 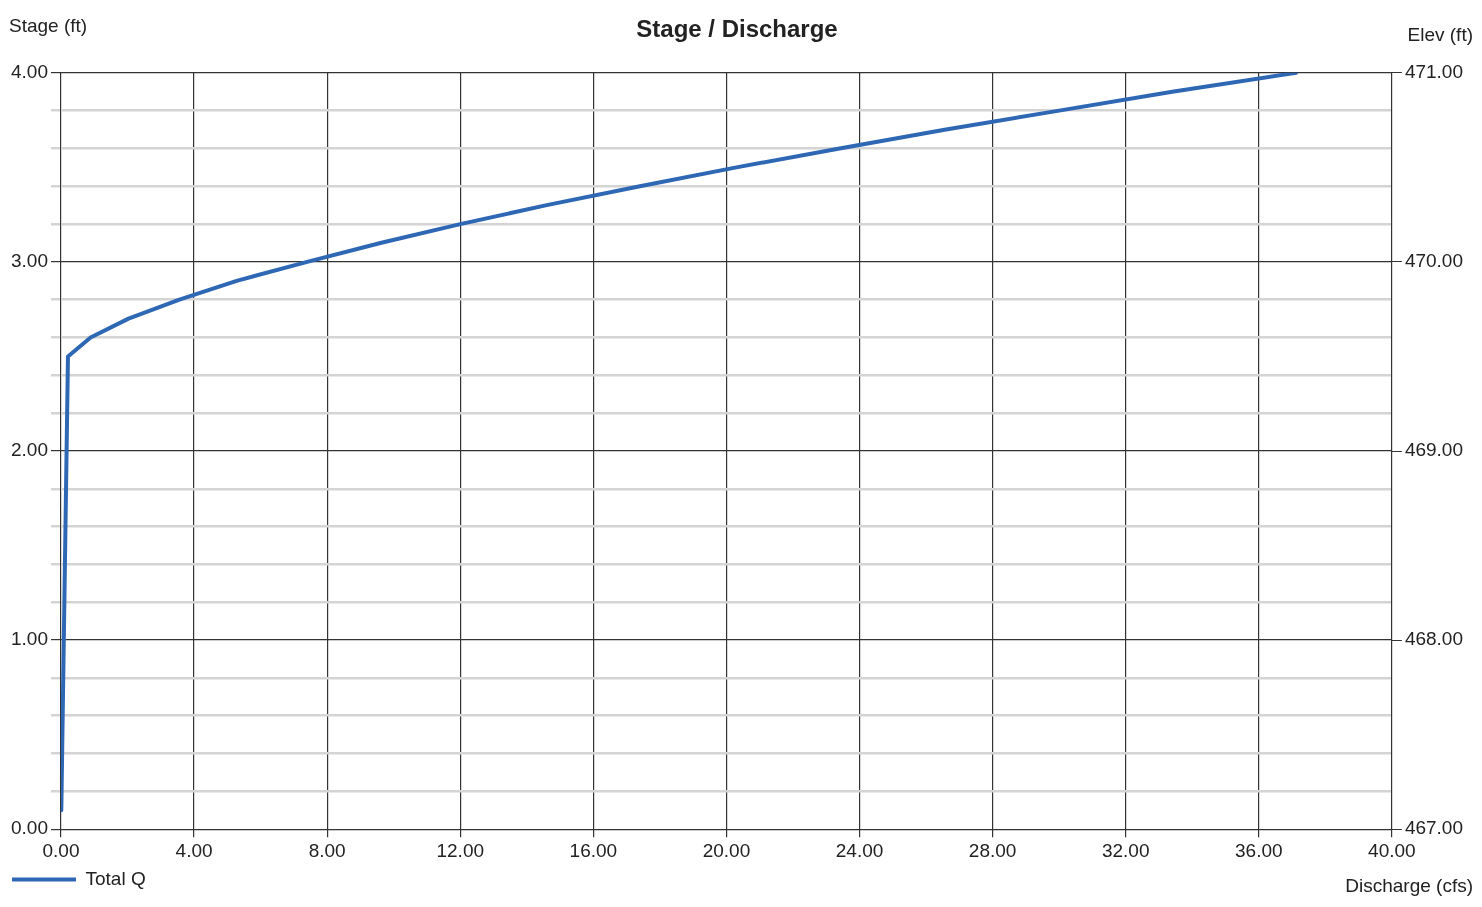 What do you see at coordinates (460, 850) in the screenshot?
I see `x-tick-label: 12.00` at bounding box center [460, 850].